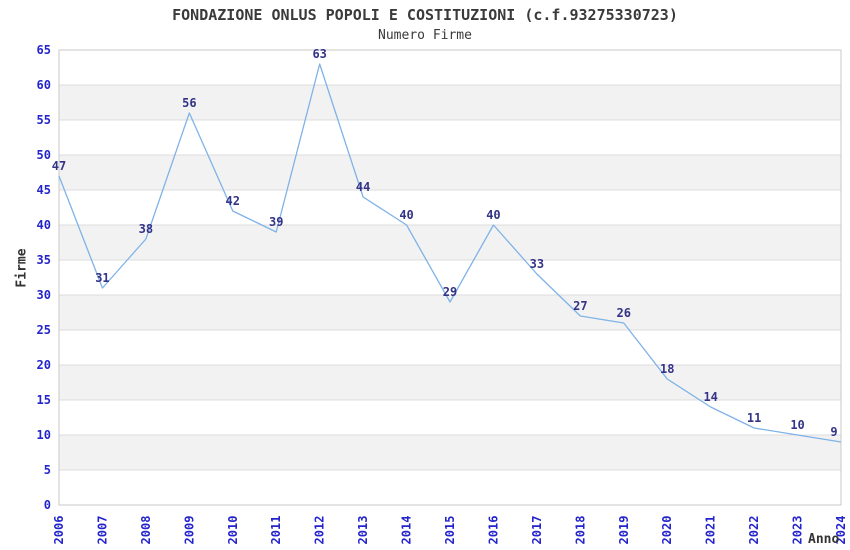  I want to click on x-tick-label: 2024, so click(841, 530).